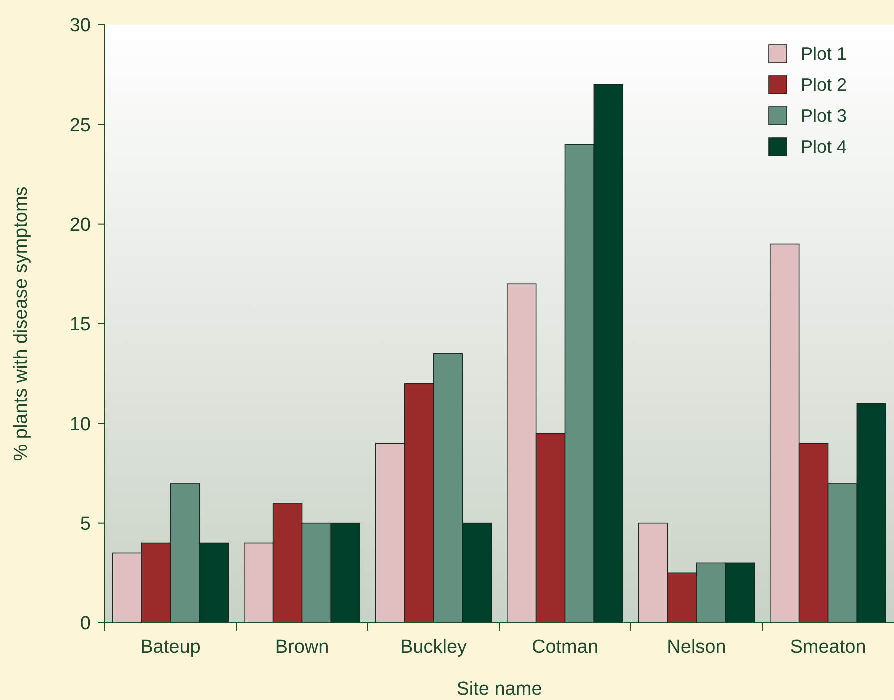 This screenshot has width=894, height=700. I want to click on y-tick-label: 20, so click(80, 225).